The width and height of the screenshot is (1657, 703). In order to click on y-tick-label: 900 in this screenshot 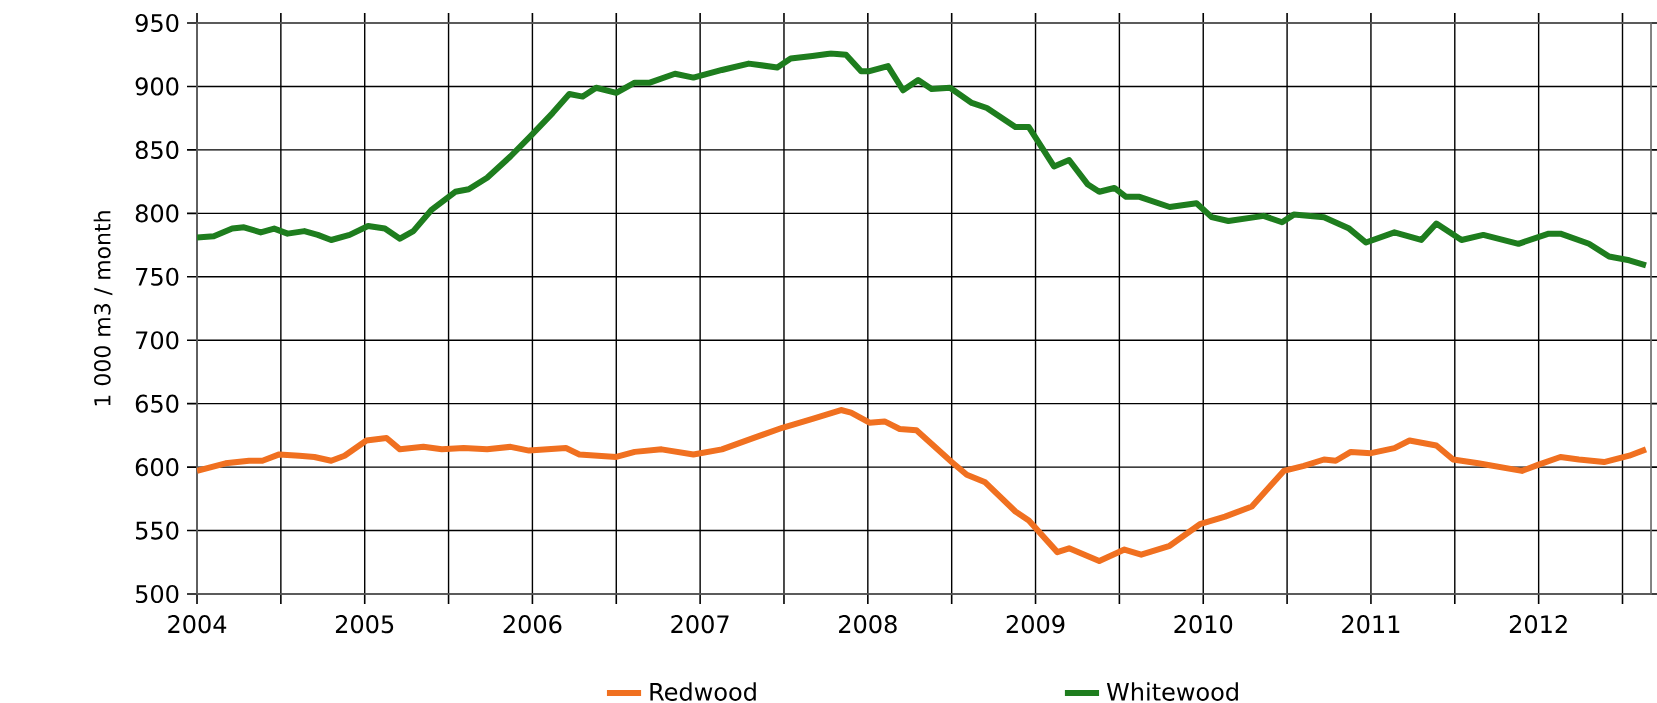, I will do `click(157, 86)`.